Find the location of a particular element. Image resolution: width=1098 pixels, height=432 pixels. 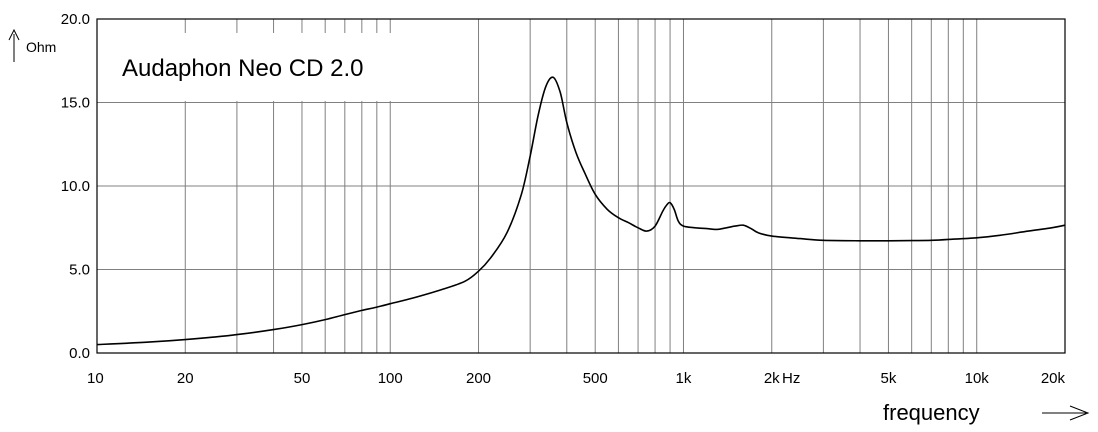

x-tick-label: 10k is located at coordinates (977, 378).